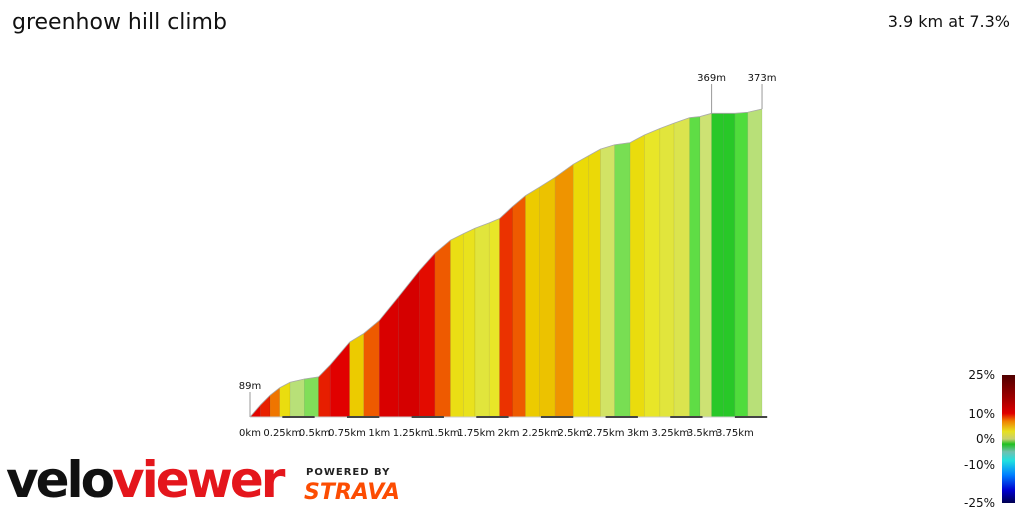 The image size is (1024, 512). Describe the element at coordinates (606, 433) in the screenshot. I see `x-tick-label: 2.75km` at that location.